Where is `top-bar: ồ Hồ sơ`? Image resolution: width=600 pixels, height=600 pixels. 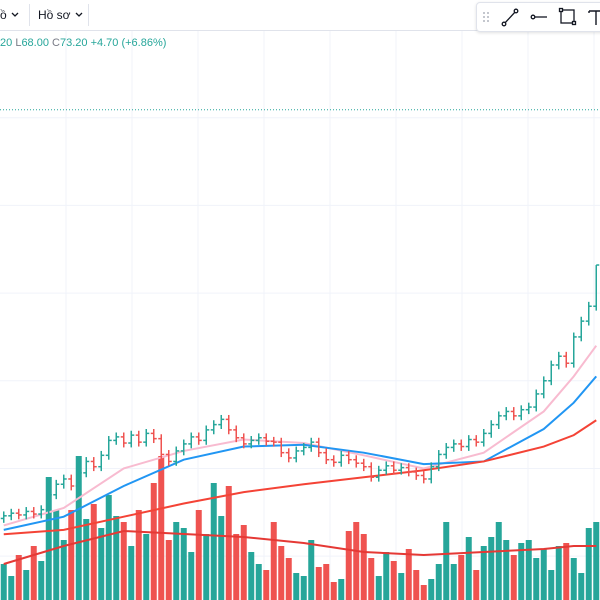 top-bar: ồ Hồ sơ is located at coordinates (300, 16).